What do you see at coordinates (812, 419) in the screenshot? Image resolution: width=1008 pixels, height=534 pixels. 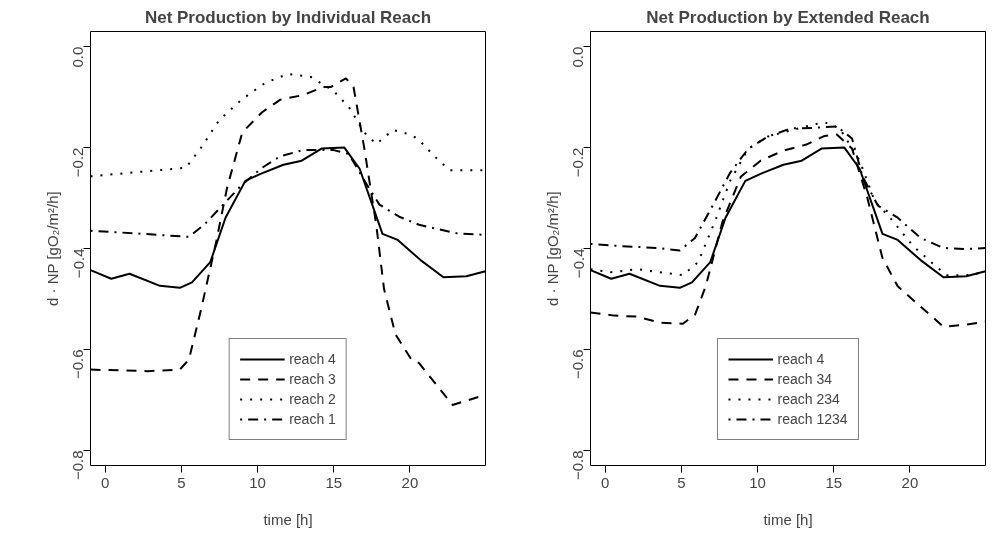 I see `legend-label: reach 1234` at bounding box center [812, 419].